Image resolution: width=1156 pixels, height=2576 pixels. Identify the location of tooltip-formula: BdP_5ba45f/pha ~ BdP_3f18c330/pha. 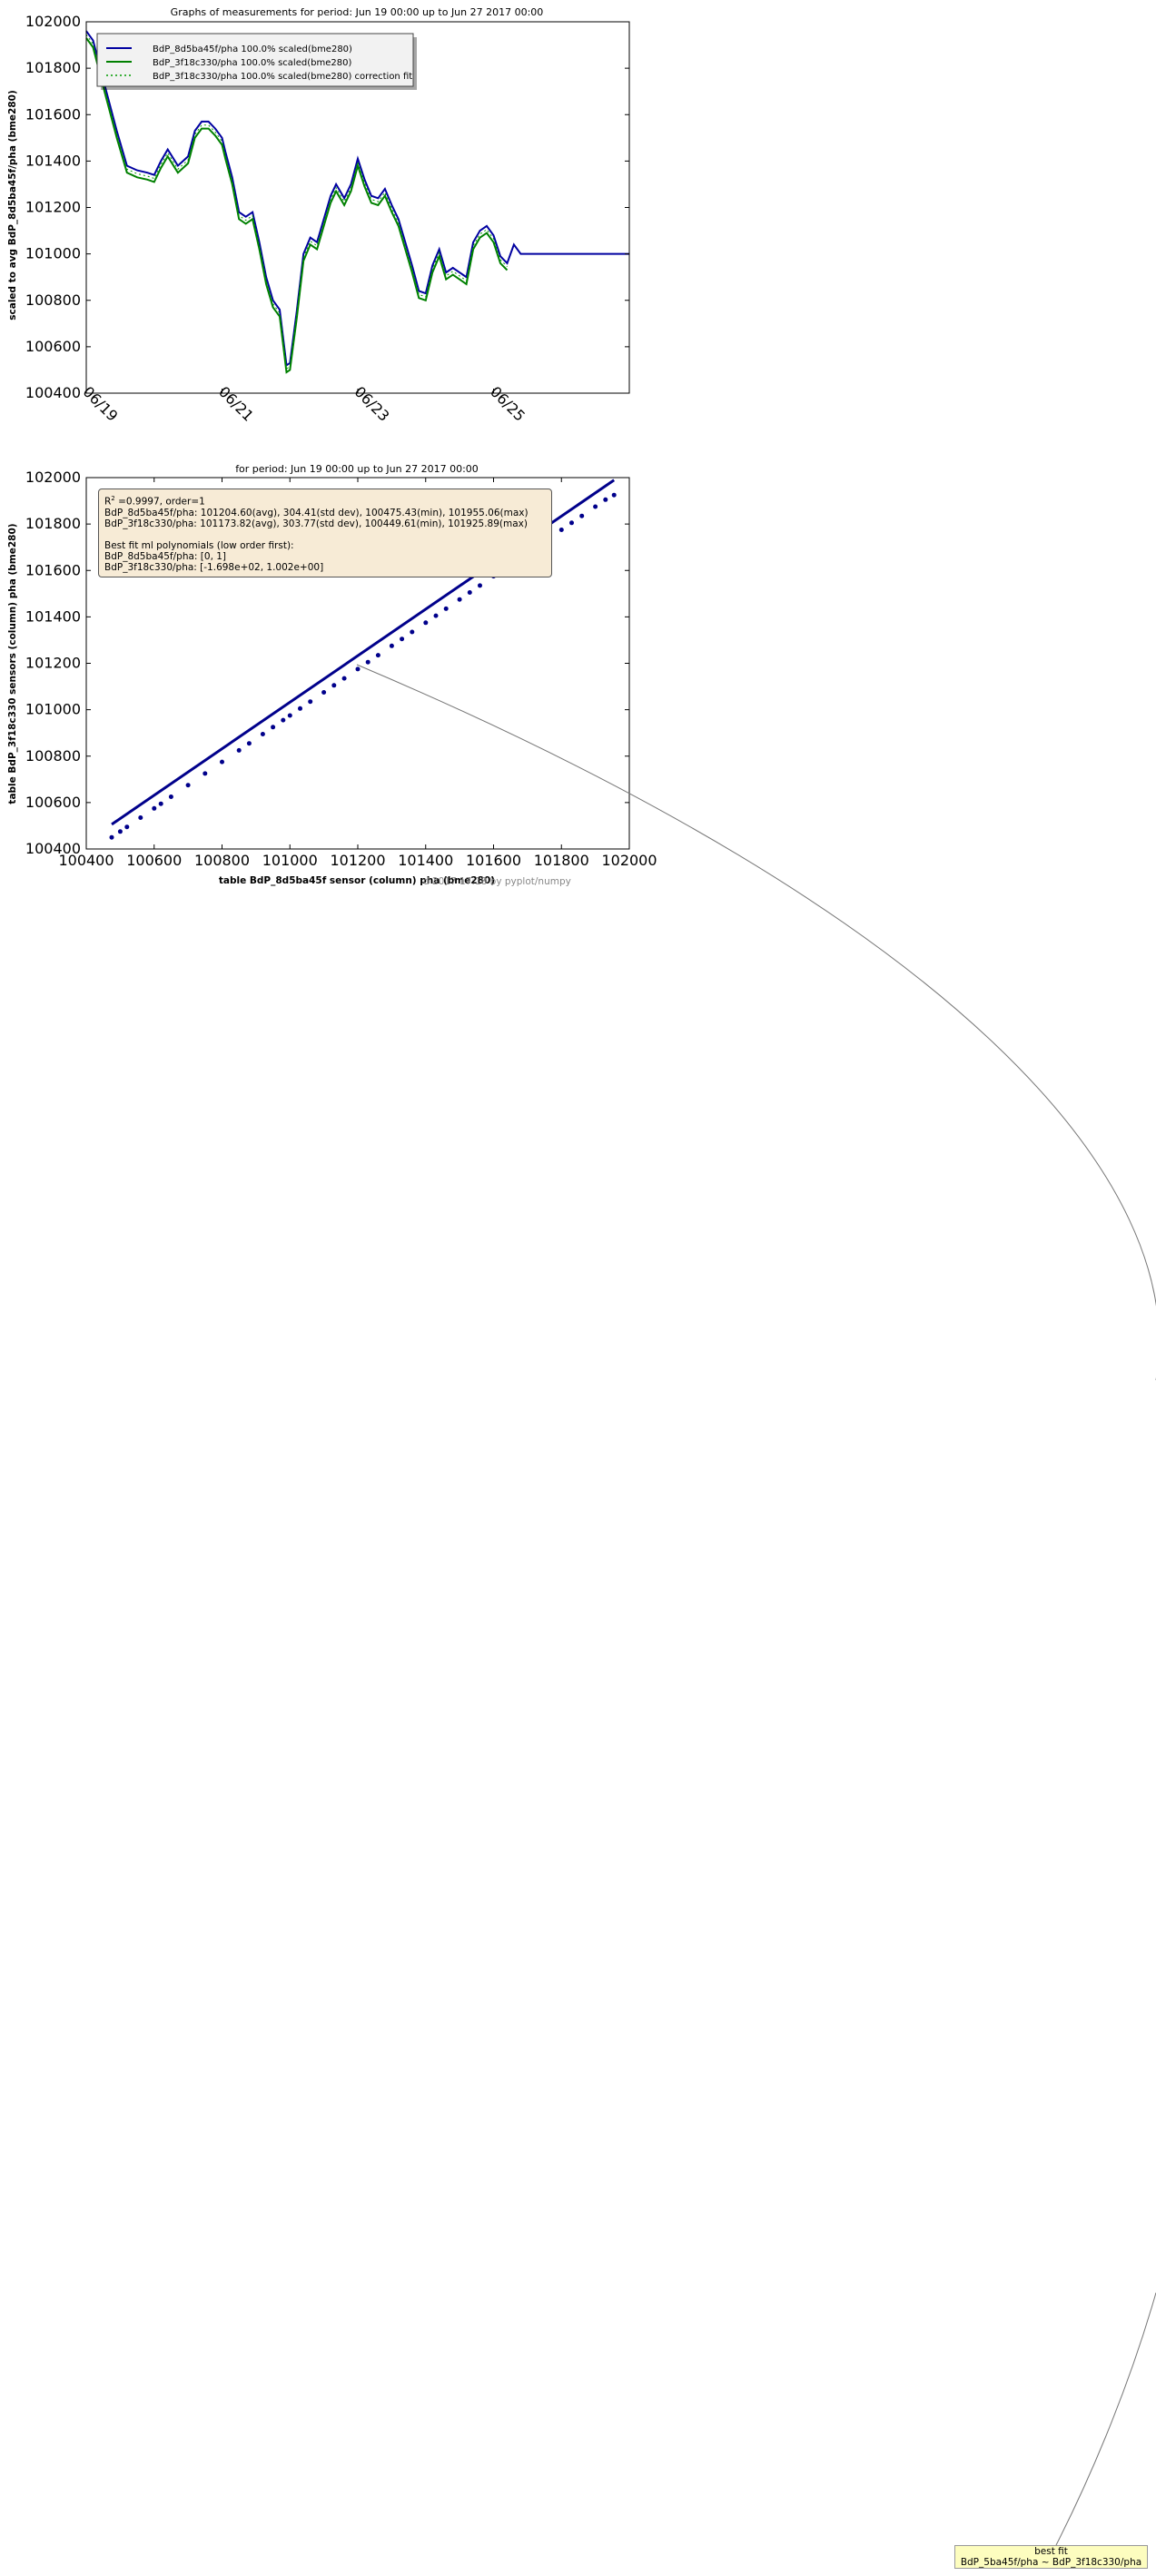
(1051, 2562).